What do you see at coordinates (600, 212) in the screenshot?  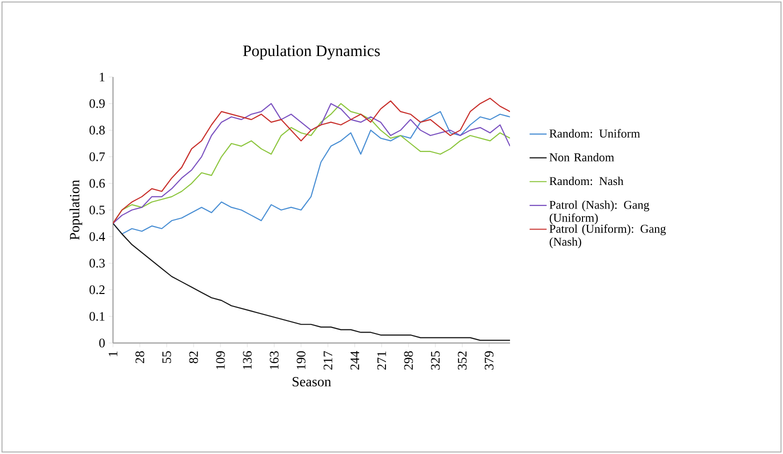 I see `legend-label: Patrol (Nash): Gang (Uniform)` at bounding box center [600, 212].